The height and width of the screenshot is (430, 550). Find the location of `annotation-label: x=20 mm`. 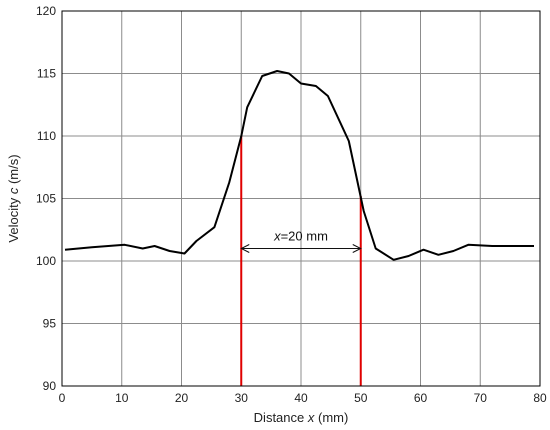

annotation-label: x=20 mm is located at coordinates (300, 236).